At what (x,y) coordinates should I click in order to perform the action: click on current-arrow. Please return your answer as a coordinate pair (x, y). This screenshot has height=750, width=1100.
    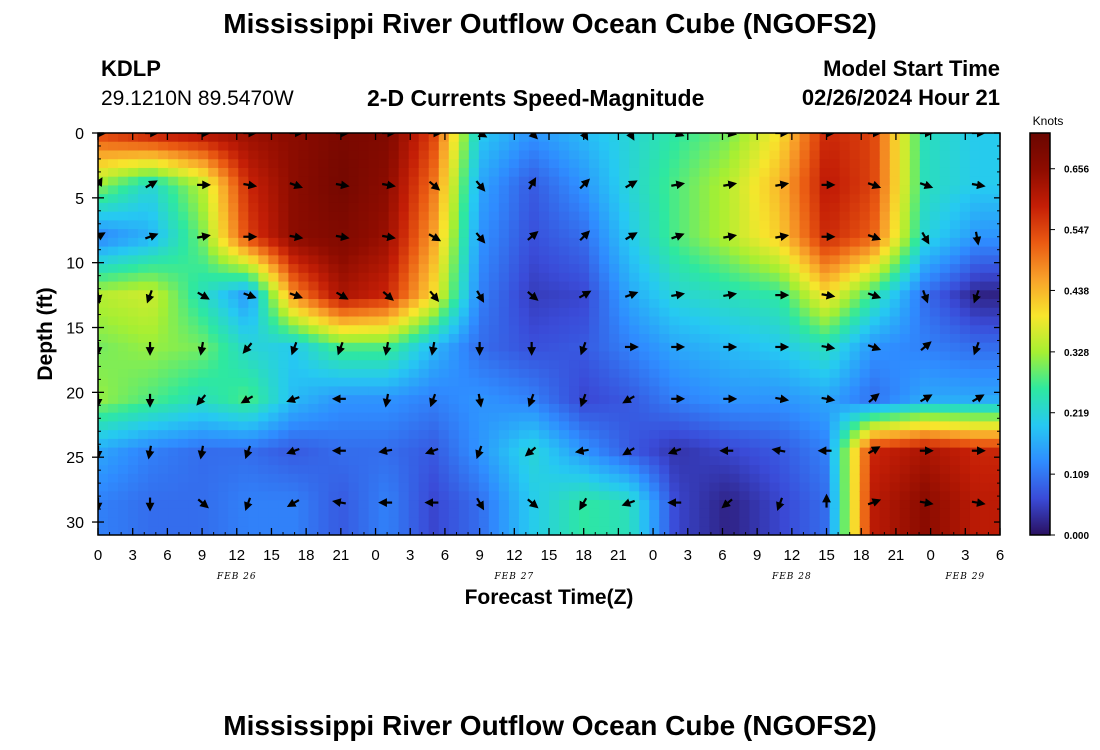
    Looking at the image, I should click on (151, 184).